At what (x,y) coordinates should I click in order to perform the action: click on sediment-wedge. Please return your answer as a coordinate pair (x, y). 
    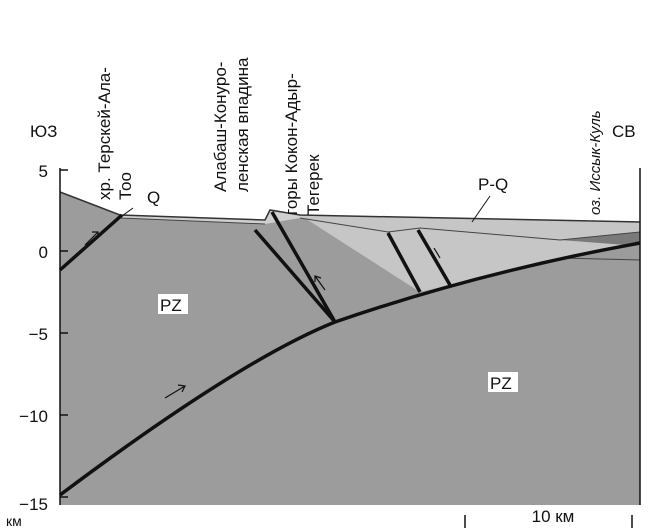
    Looking at the image, I should click on (470, 253).